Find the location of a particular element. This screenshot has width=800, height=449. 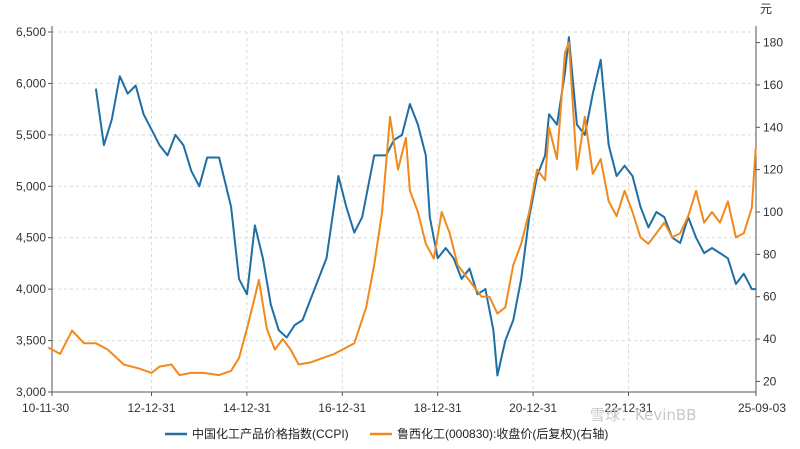

right-axis-tick-label: 40 is located at coordinates (770, 339).